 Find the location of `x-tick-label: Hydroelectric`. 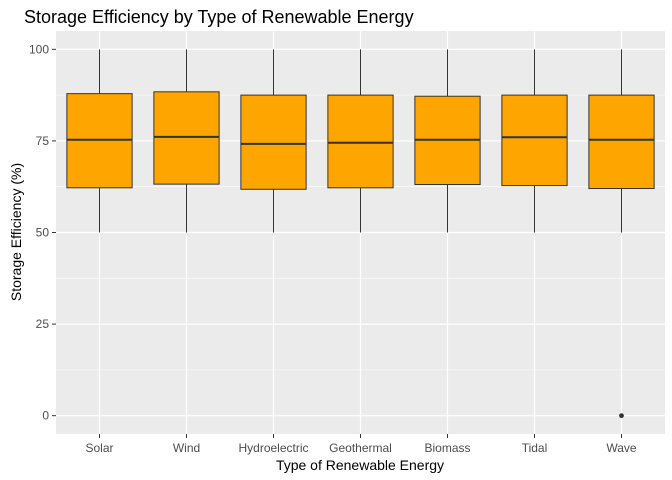

x-tick-label: Hydroelectric is located at coordinates (273, 448).